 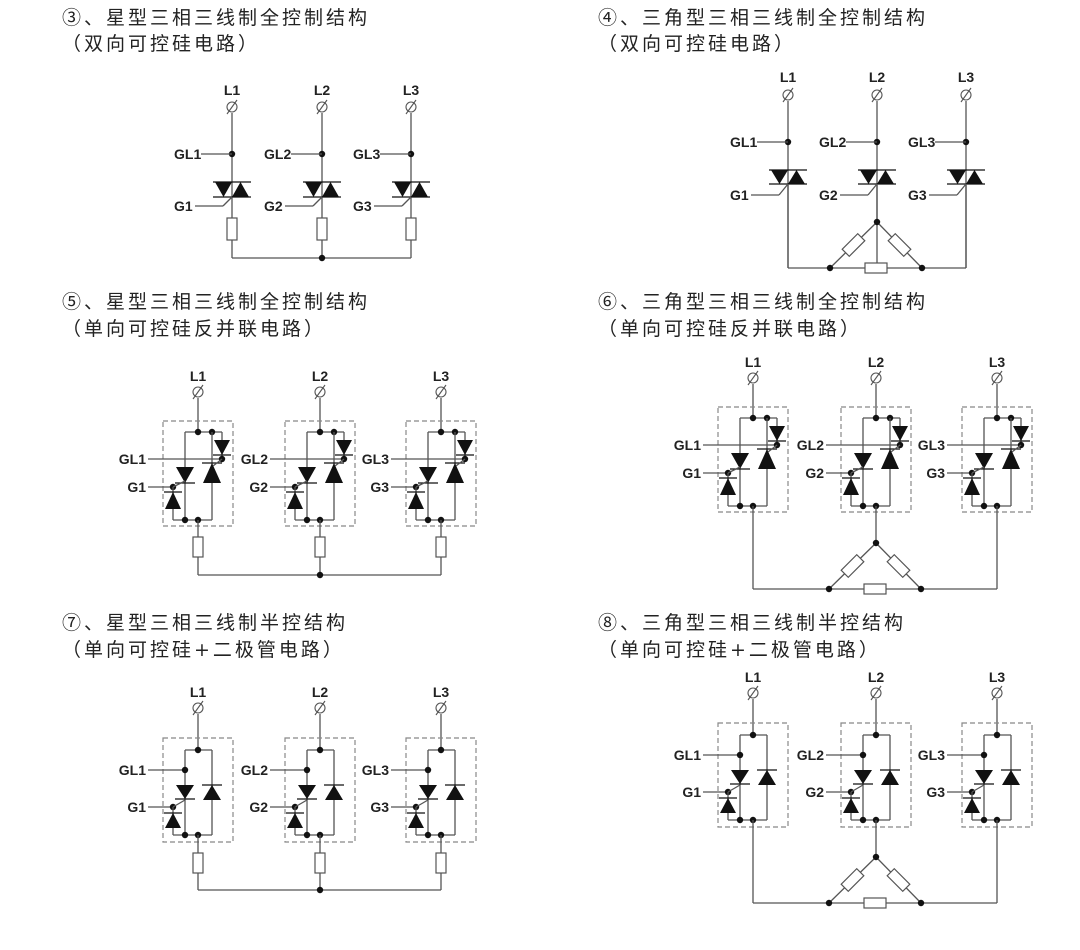 I want to click on triac-icon, so click(x=322, y=189).